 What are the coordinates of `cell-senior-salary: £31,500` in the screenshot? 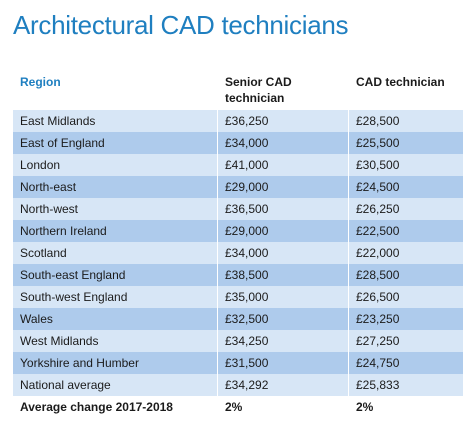 It's located at (247, 363).